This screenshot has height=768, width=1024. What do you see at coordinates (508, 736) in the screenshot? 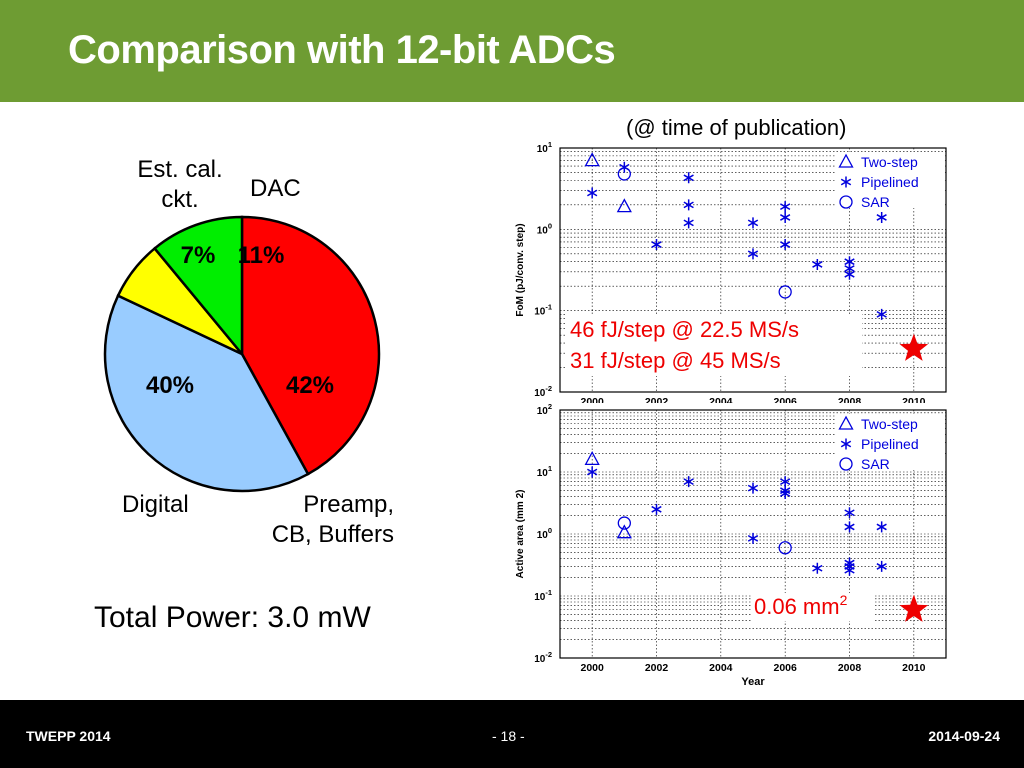
I see `footer-page-number: - 18 -` at bounding box center [508, 736].